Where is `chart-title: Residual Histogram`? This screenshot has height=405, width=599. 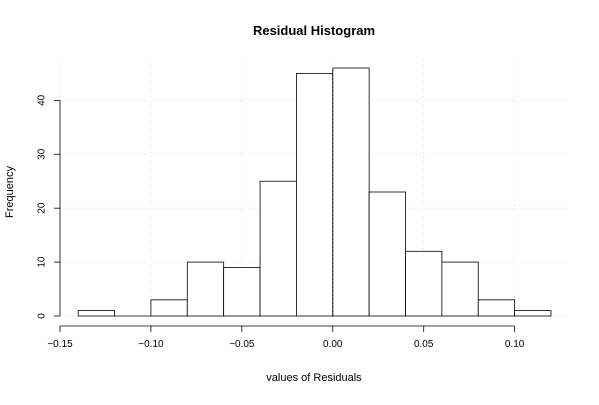 chart-title: Residual Histogram is located at coordinates (314, 30).